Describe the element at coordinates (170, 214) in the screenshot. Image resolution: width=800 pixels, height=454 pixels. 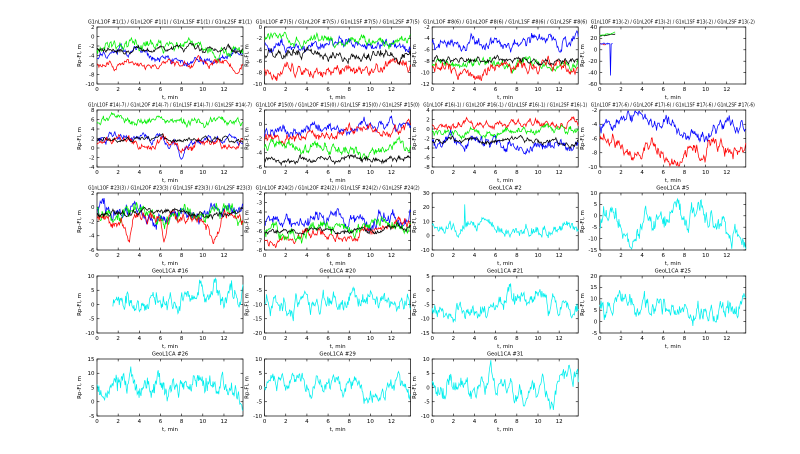
I see `series-line-G1nL2SF-black` at that location.